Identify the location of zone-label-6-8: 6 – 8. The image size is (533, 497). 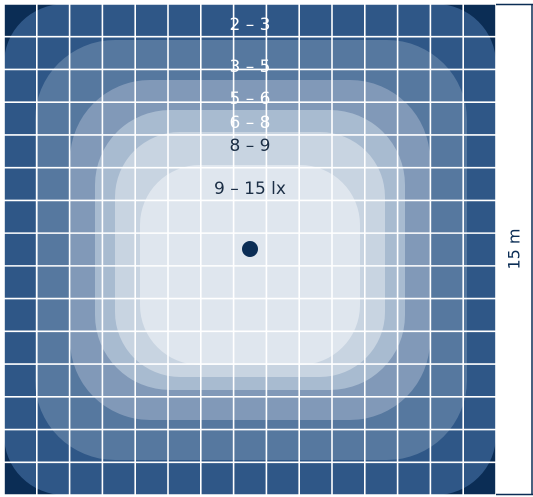
(250, 123).